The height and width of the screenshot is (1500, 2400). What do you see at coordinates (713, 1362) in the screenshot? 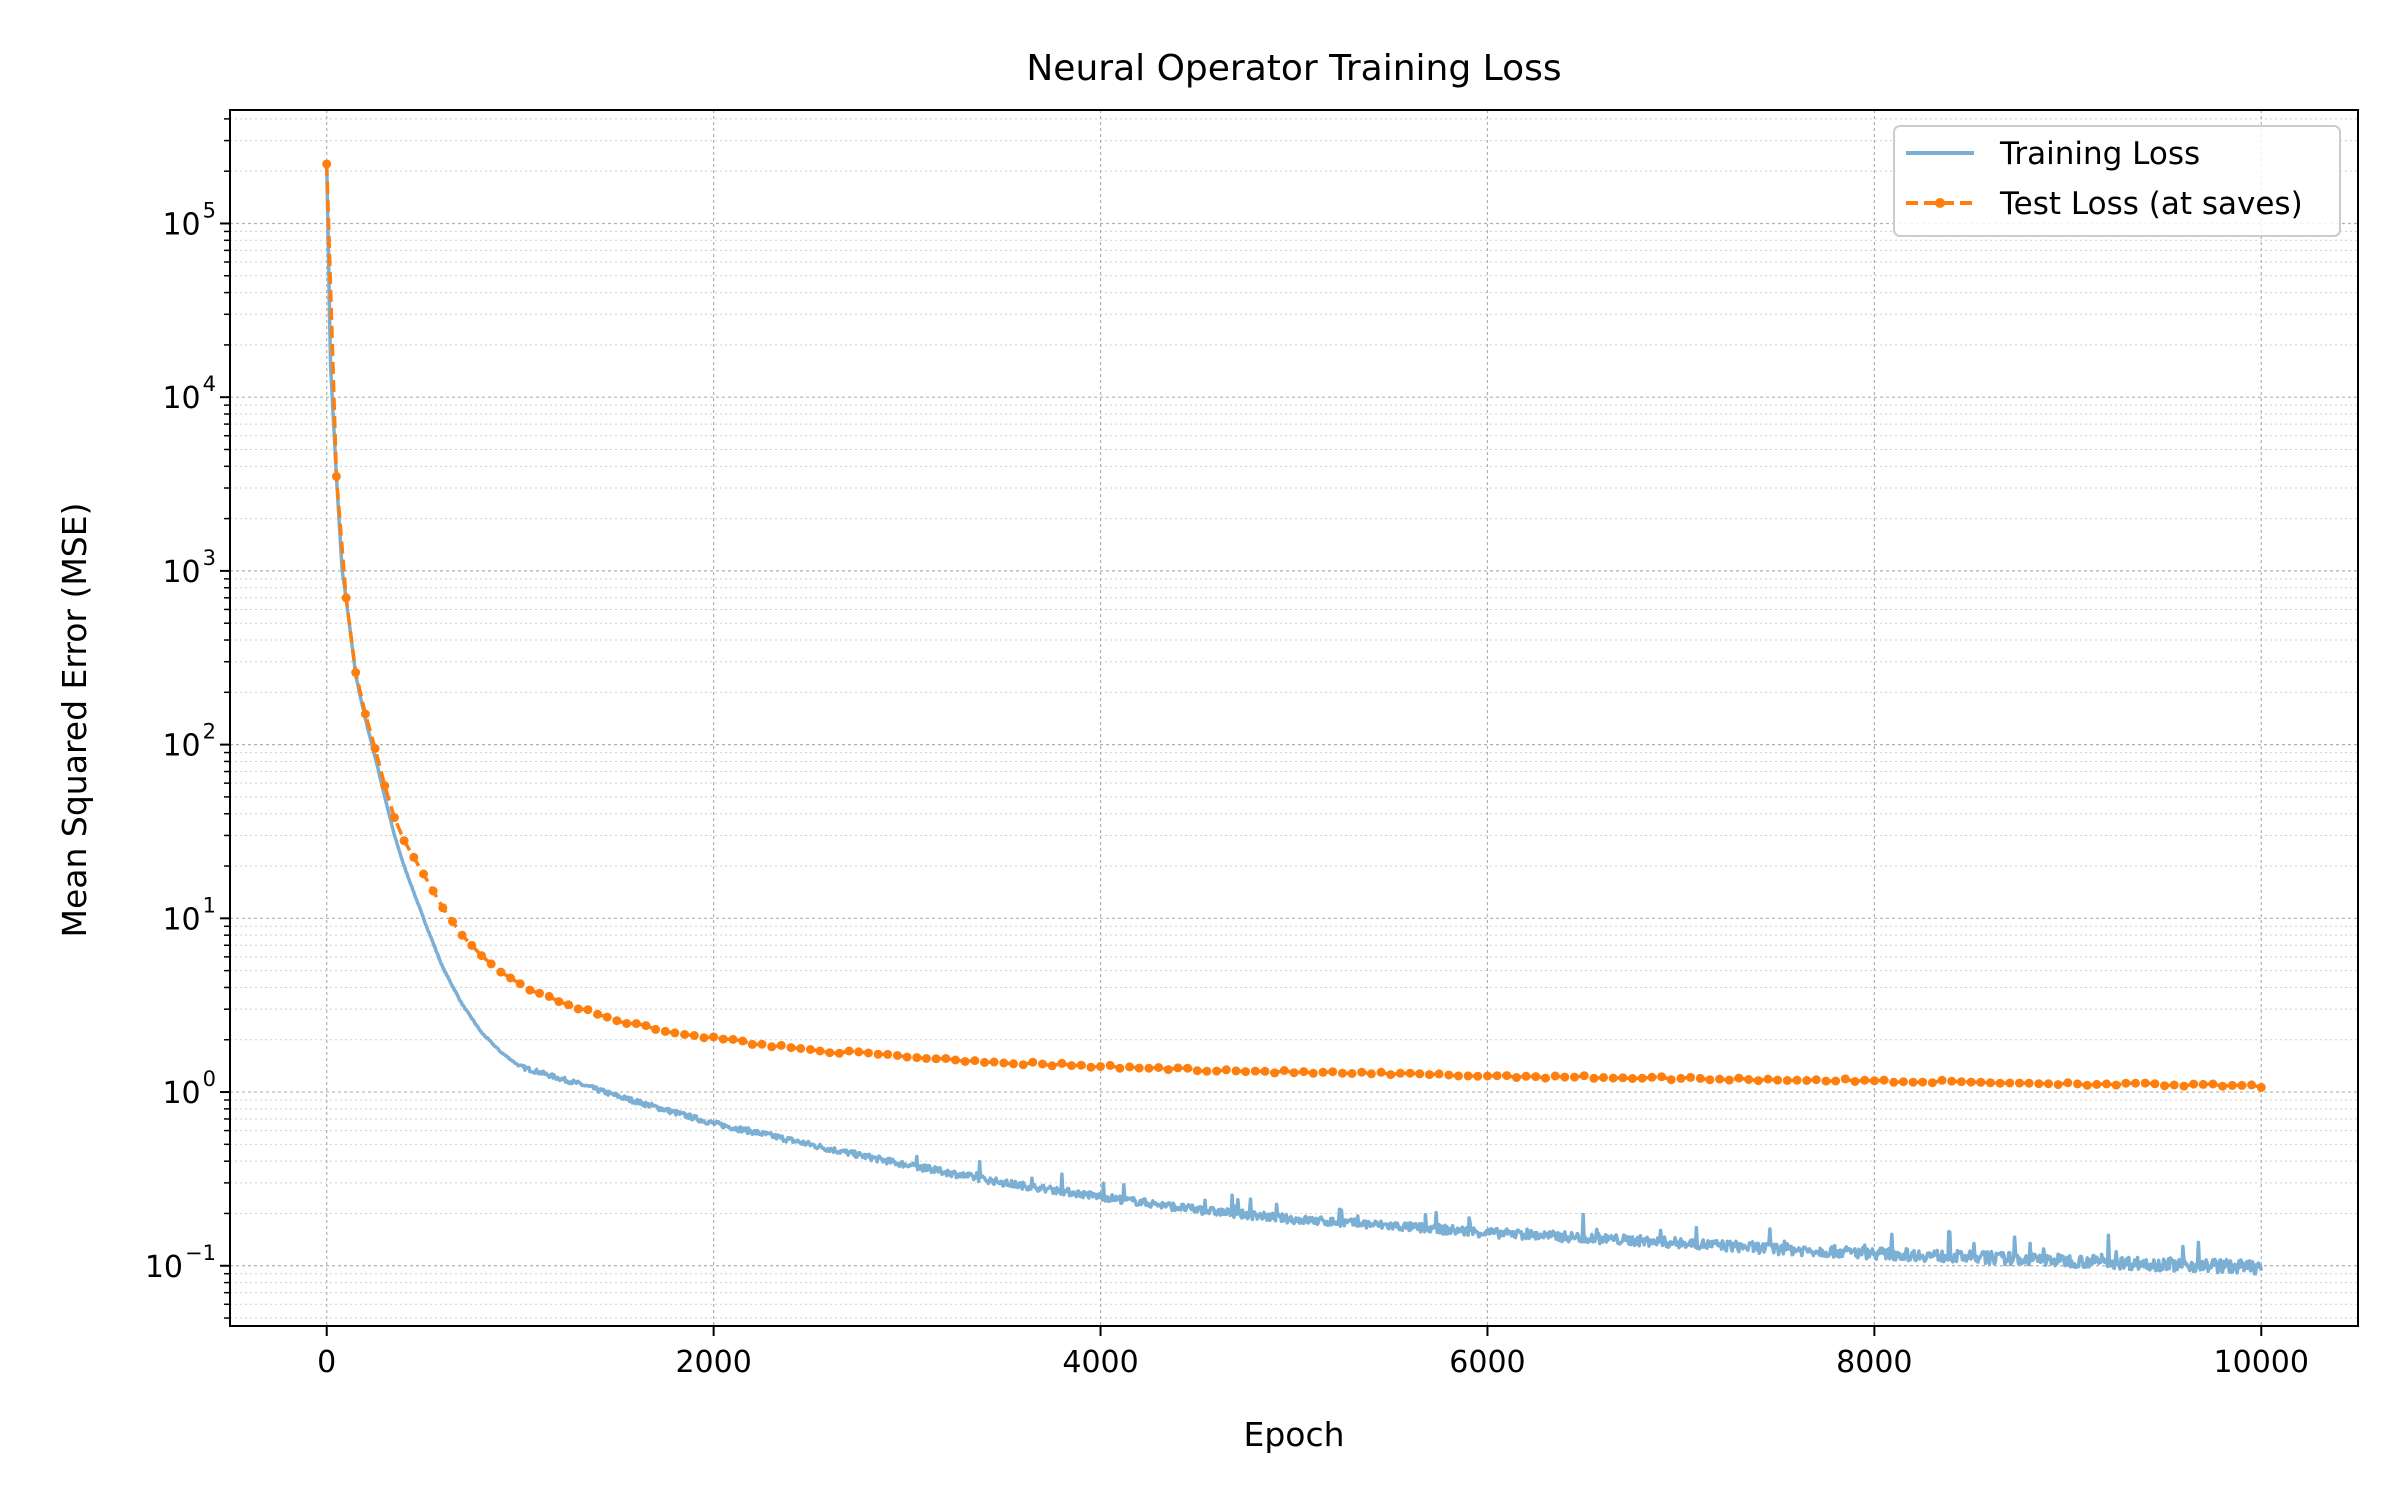
I see `x-tick-label: 2000` at bounding box center [713, 1362].